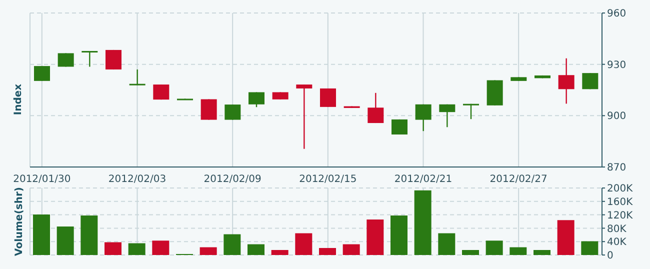  I want to click on y-tick-label: 80K, so click(617, 229).